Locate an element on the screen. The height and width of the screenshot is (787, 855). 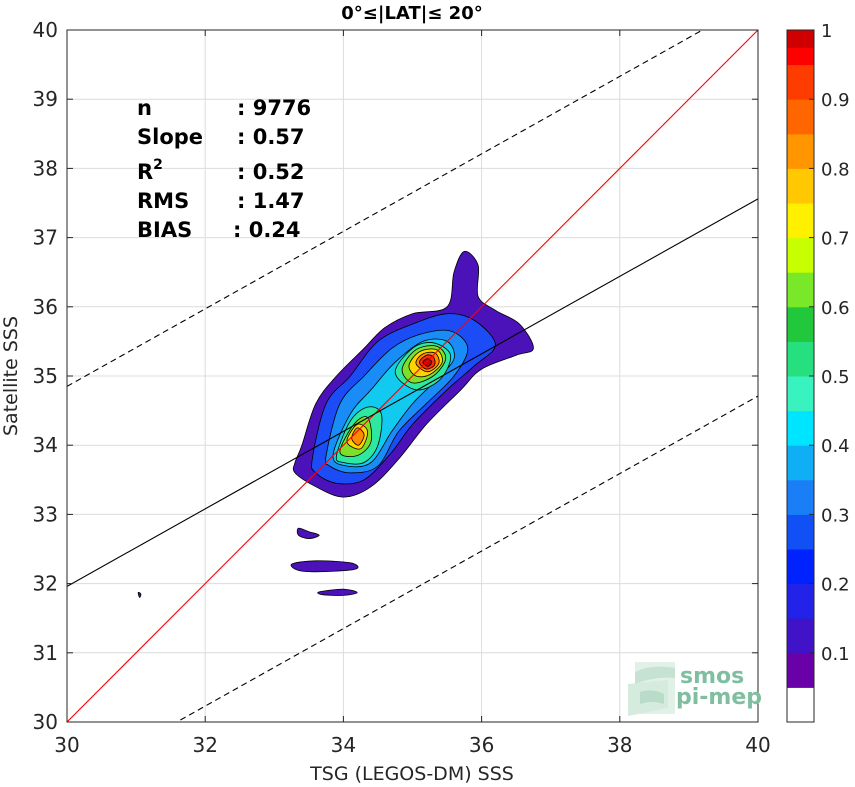
smos-pi-mep-watermark: smos pi-mep is located at coordinates (695, 689).